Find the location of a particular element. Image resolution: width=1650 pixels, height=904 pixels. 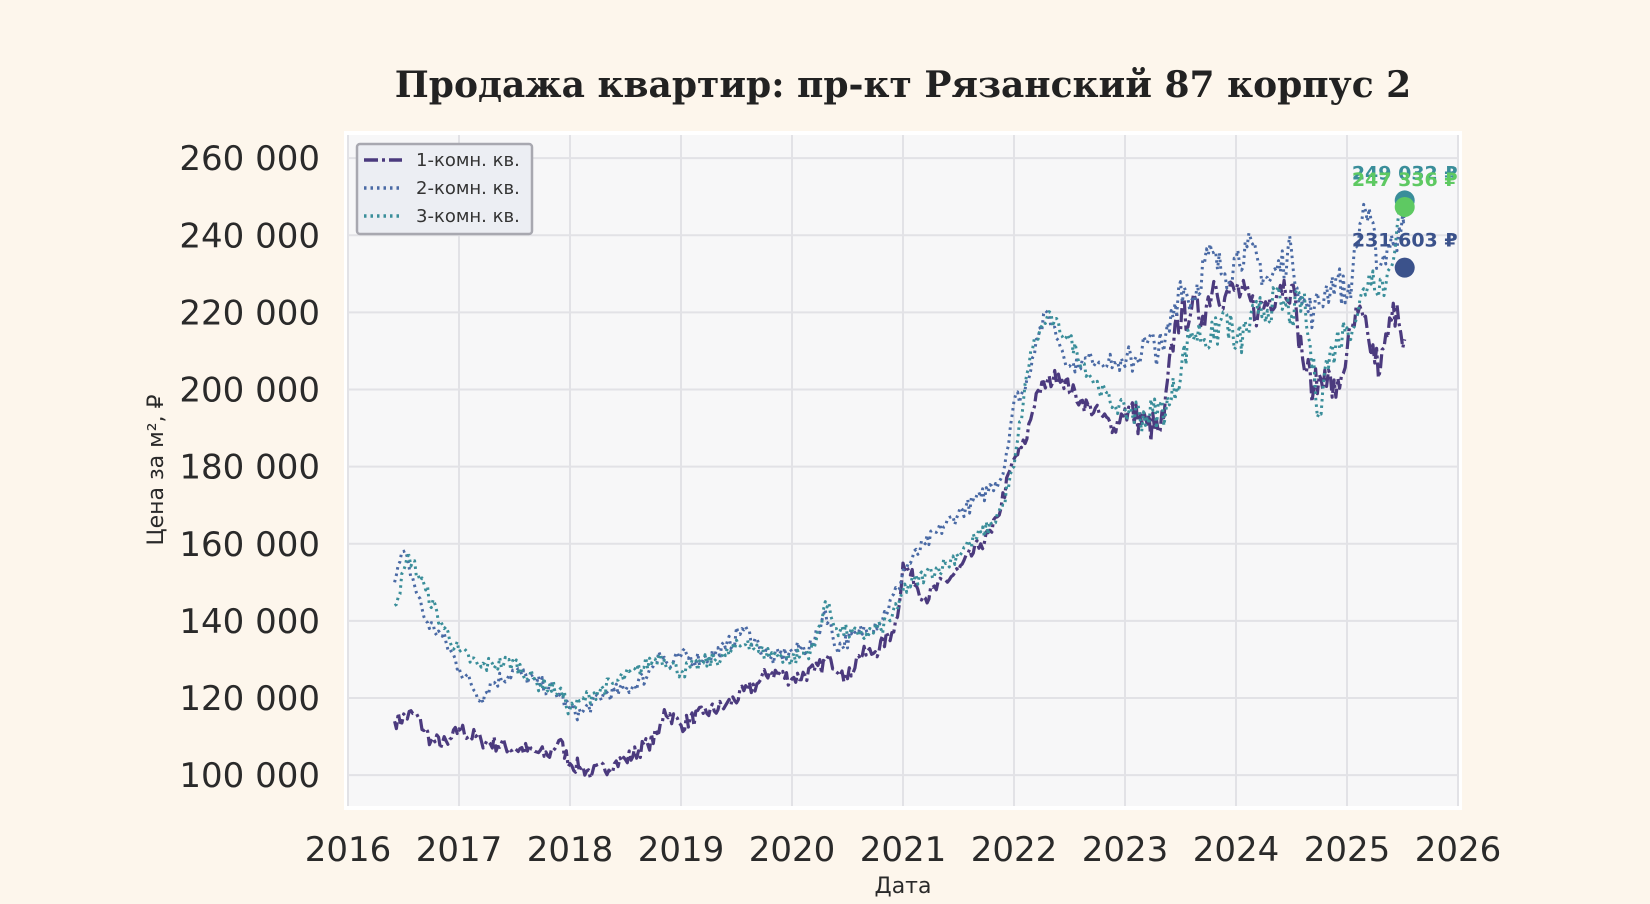

y-tick-label: 240 000 is located at coordinates (249, 236).